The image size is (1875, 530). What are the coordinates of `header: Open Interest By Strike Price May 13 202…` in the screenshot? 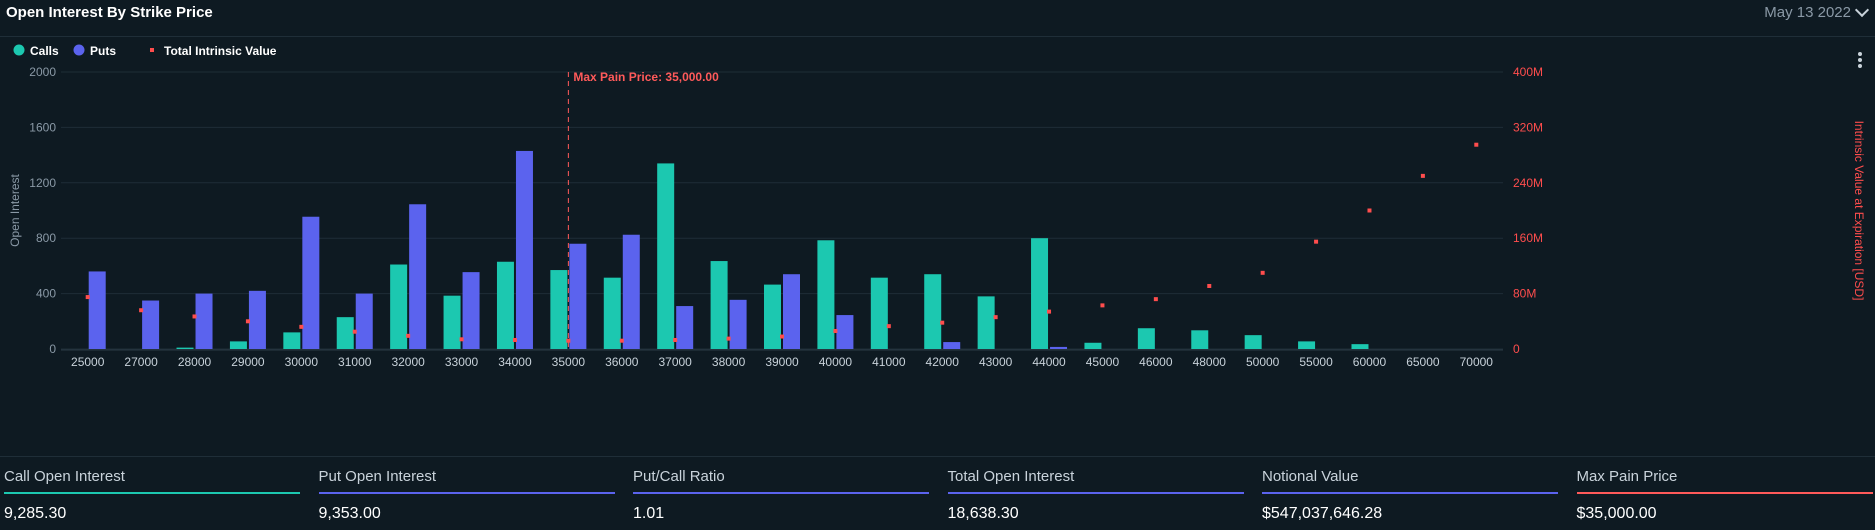 It's located at (937, 18).